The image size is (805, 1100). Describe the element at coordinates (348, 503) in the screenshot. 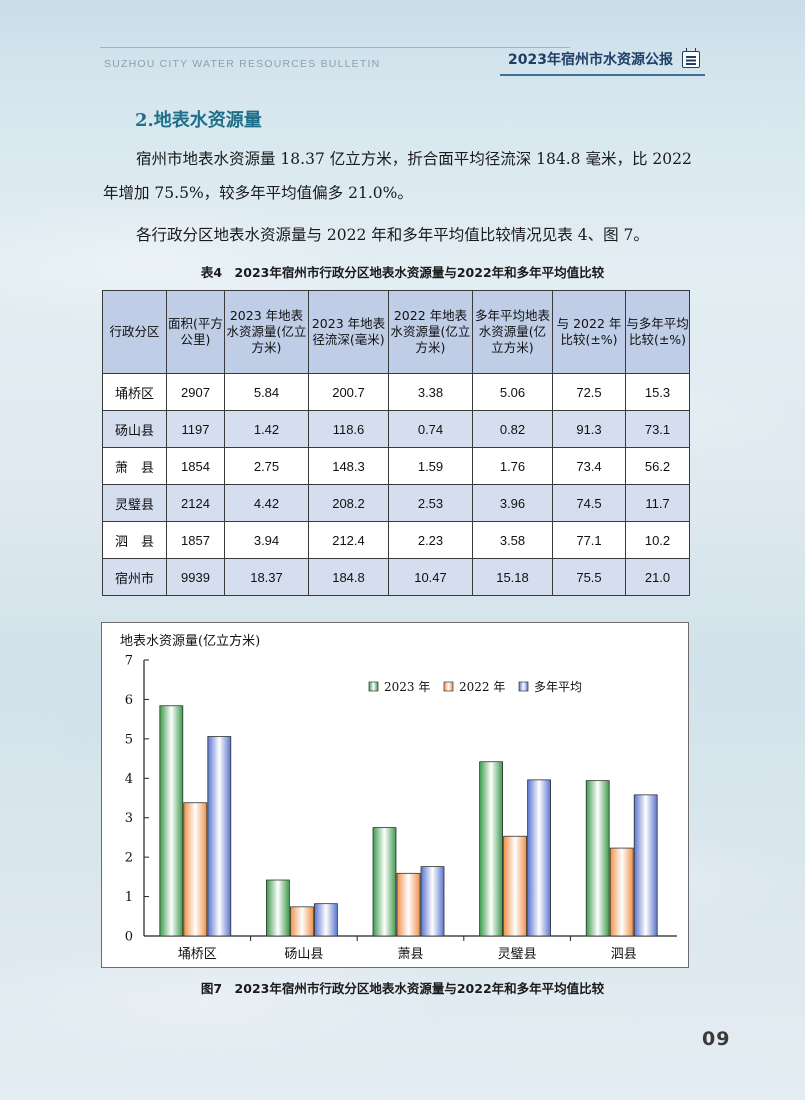

I see `table-cell: 208.2` at that location.